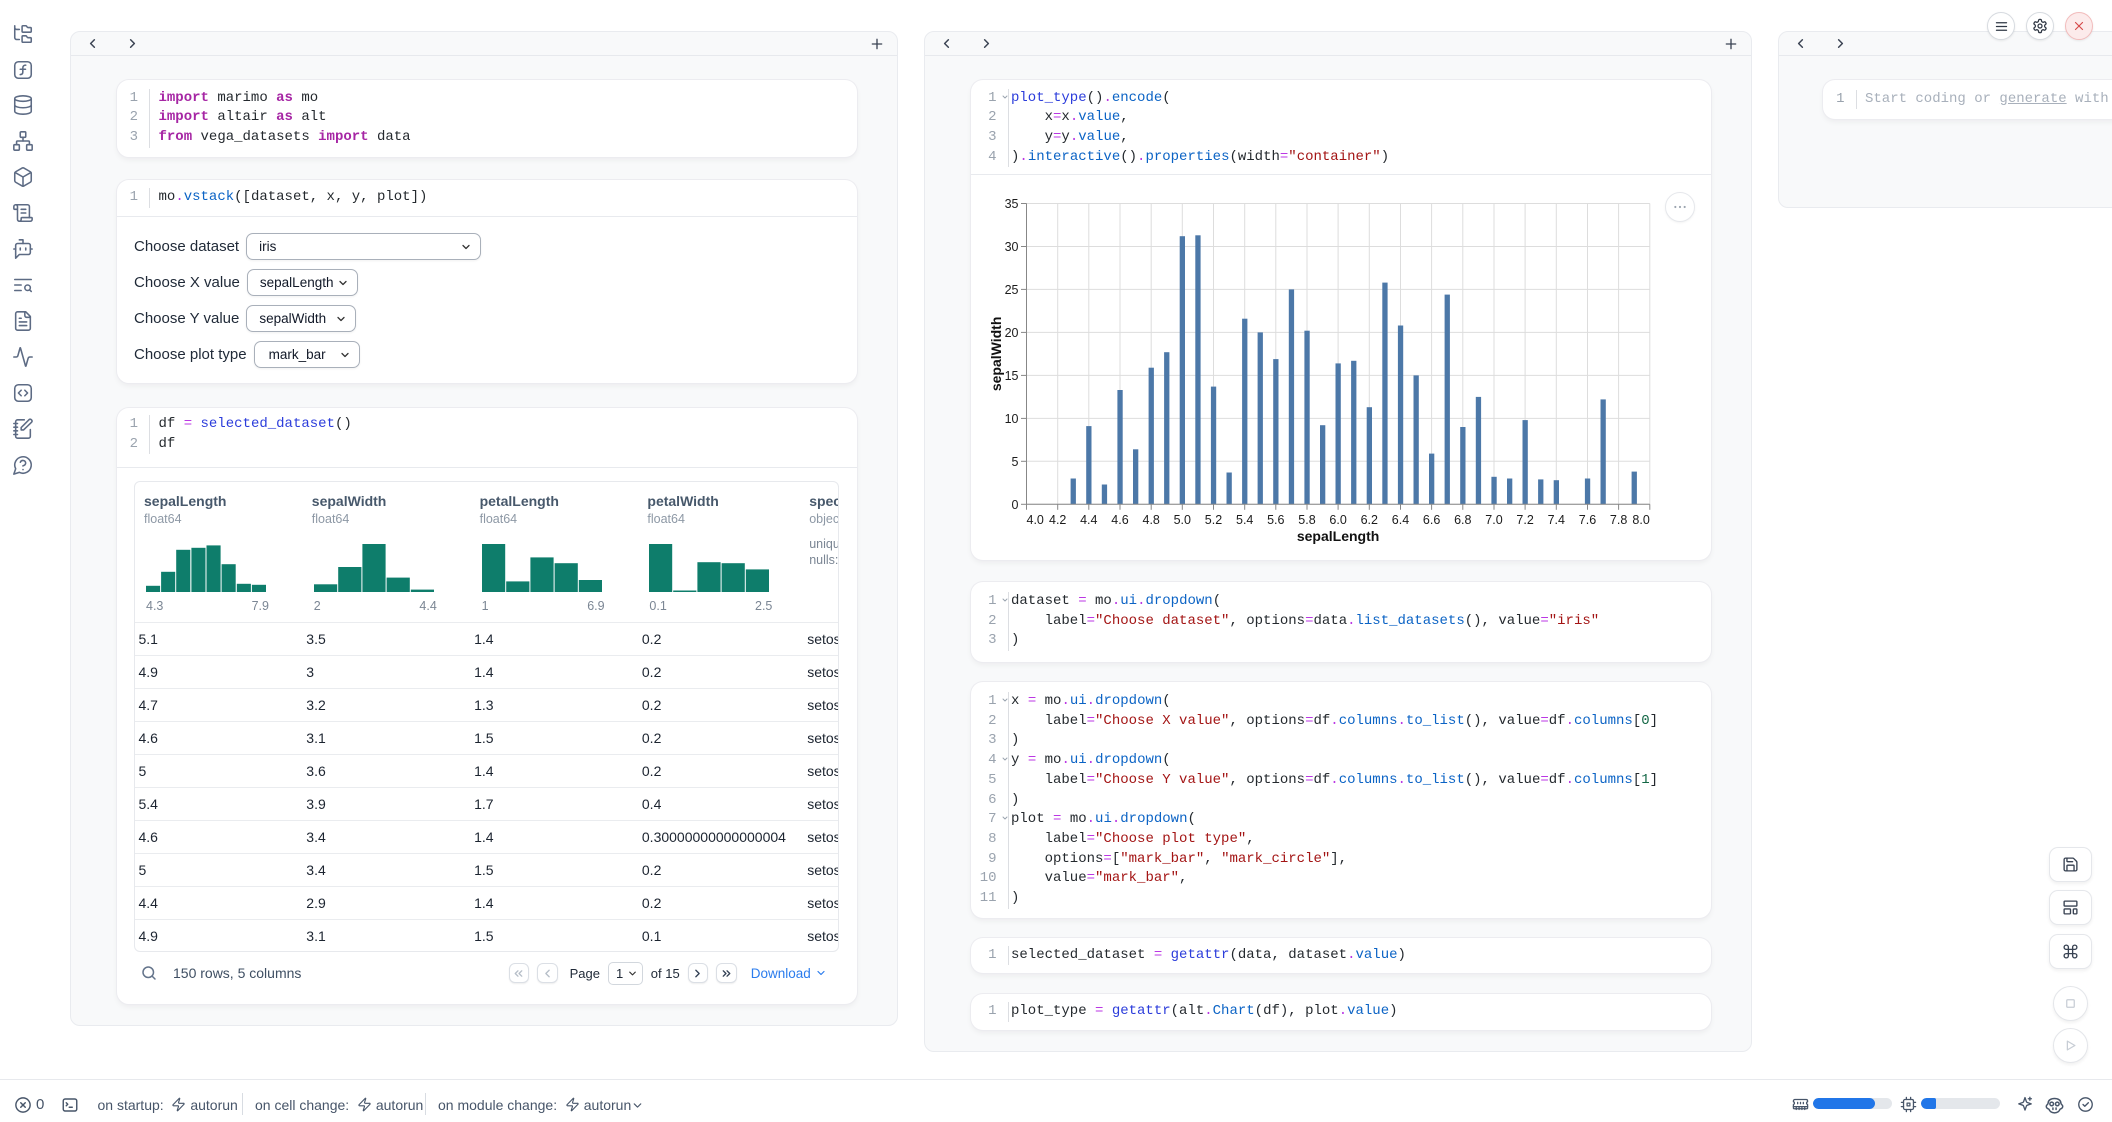 The image size is (2112, 1122). I want to click on svg-text: 7.8, so click(1617, 520).